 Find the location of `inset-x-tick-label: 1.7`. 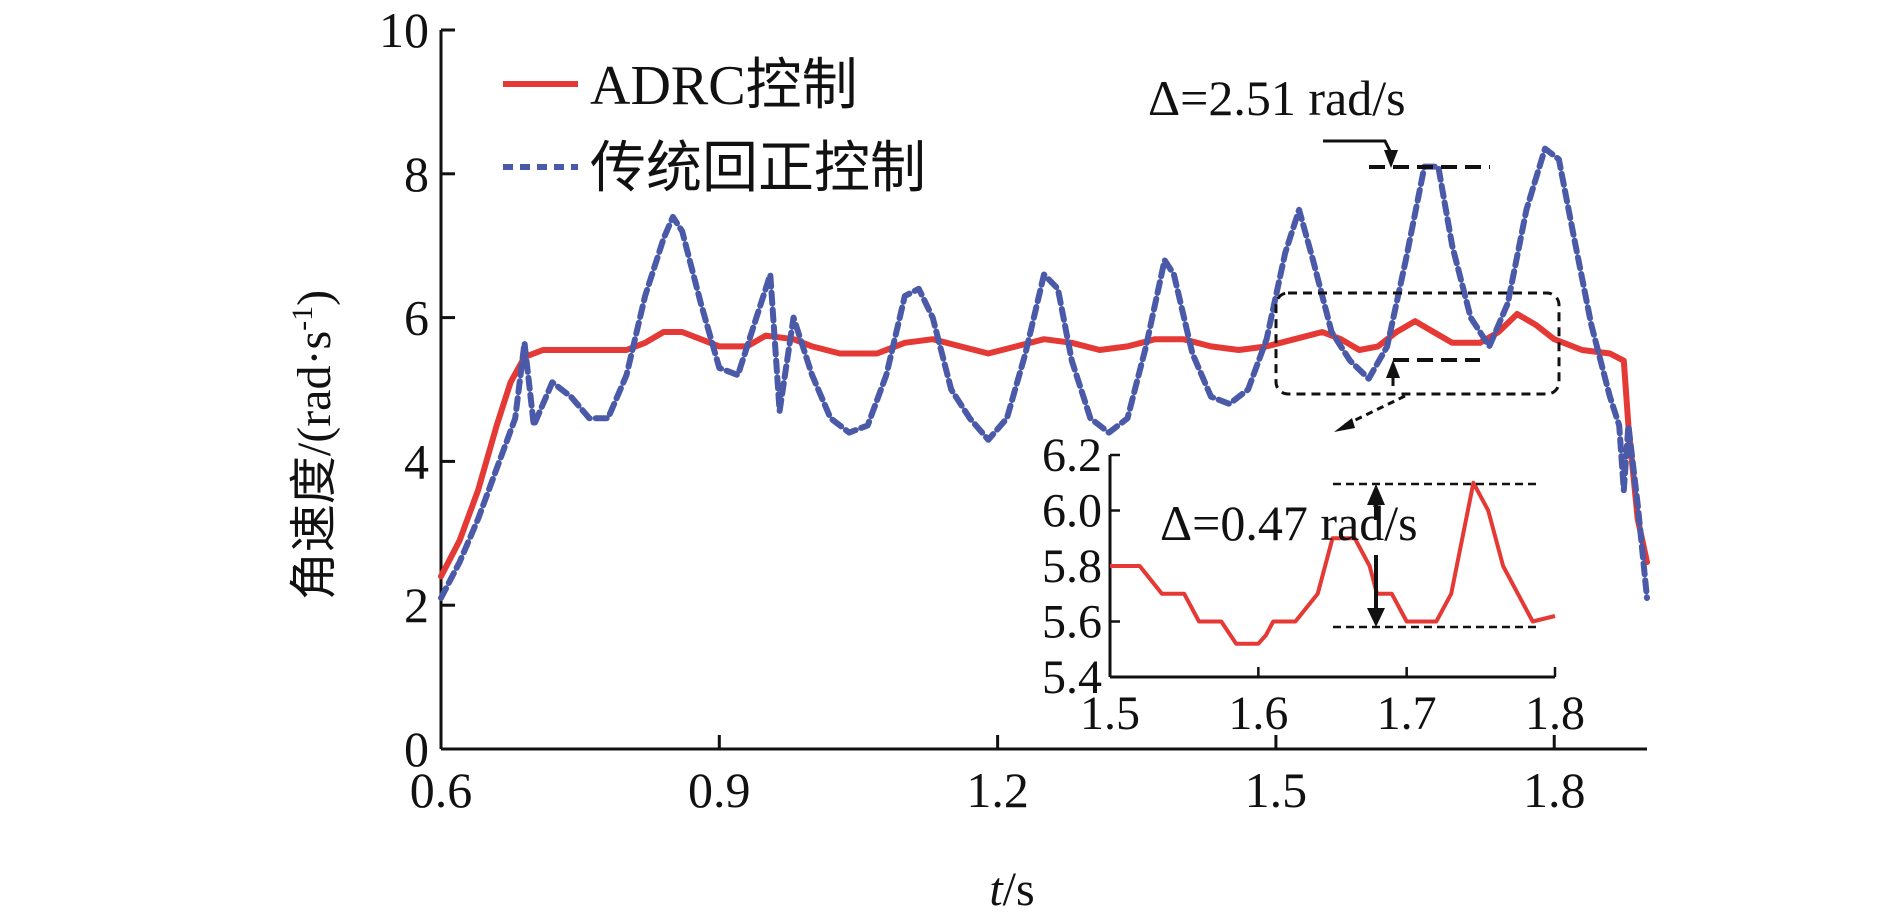

inset-x-tick-label: 1.7 is located at coordinates (1407, 713).